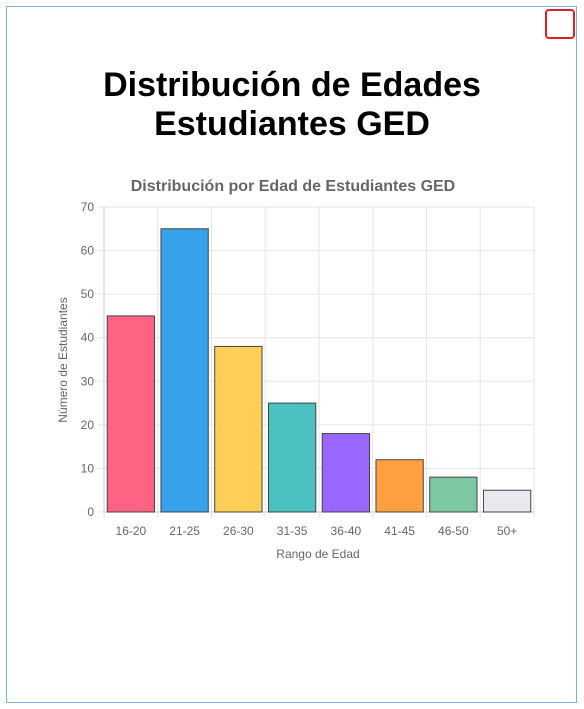 Image resolution: width=584 pixels, height=709 pixels. I want to click on x-tick-label: 16-20, so click(131, 531).